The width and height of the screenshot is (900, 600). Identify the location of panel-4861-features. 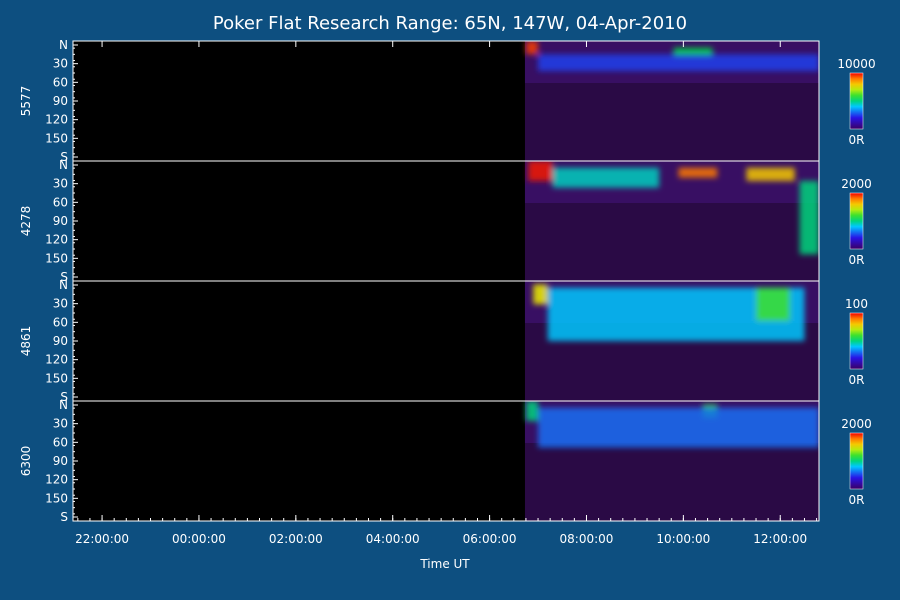
(669, 312).